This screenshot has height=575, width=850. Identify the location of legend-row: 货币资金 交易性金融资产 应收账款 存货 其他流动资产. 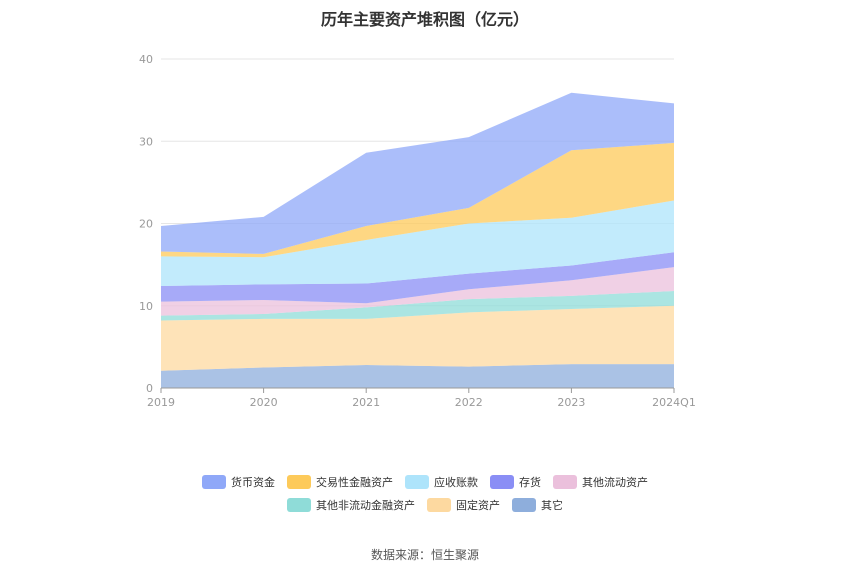
(425, 482).